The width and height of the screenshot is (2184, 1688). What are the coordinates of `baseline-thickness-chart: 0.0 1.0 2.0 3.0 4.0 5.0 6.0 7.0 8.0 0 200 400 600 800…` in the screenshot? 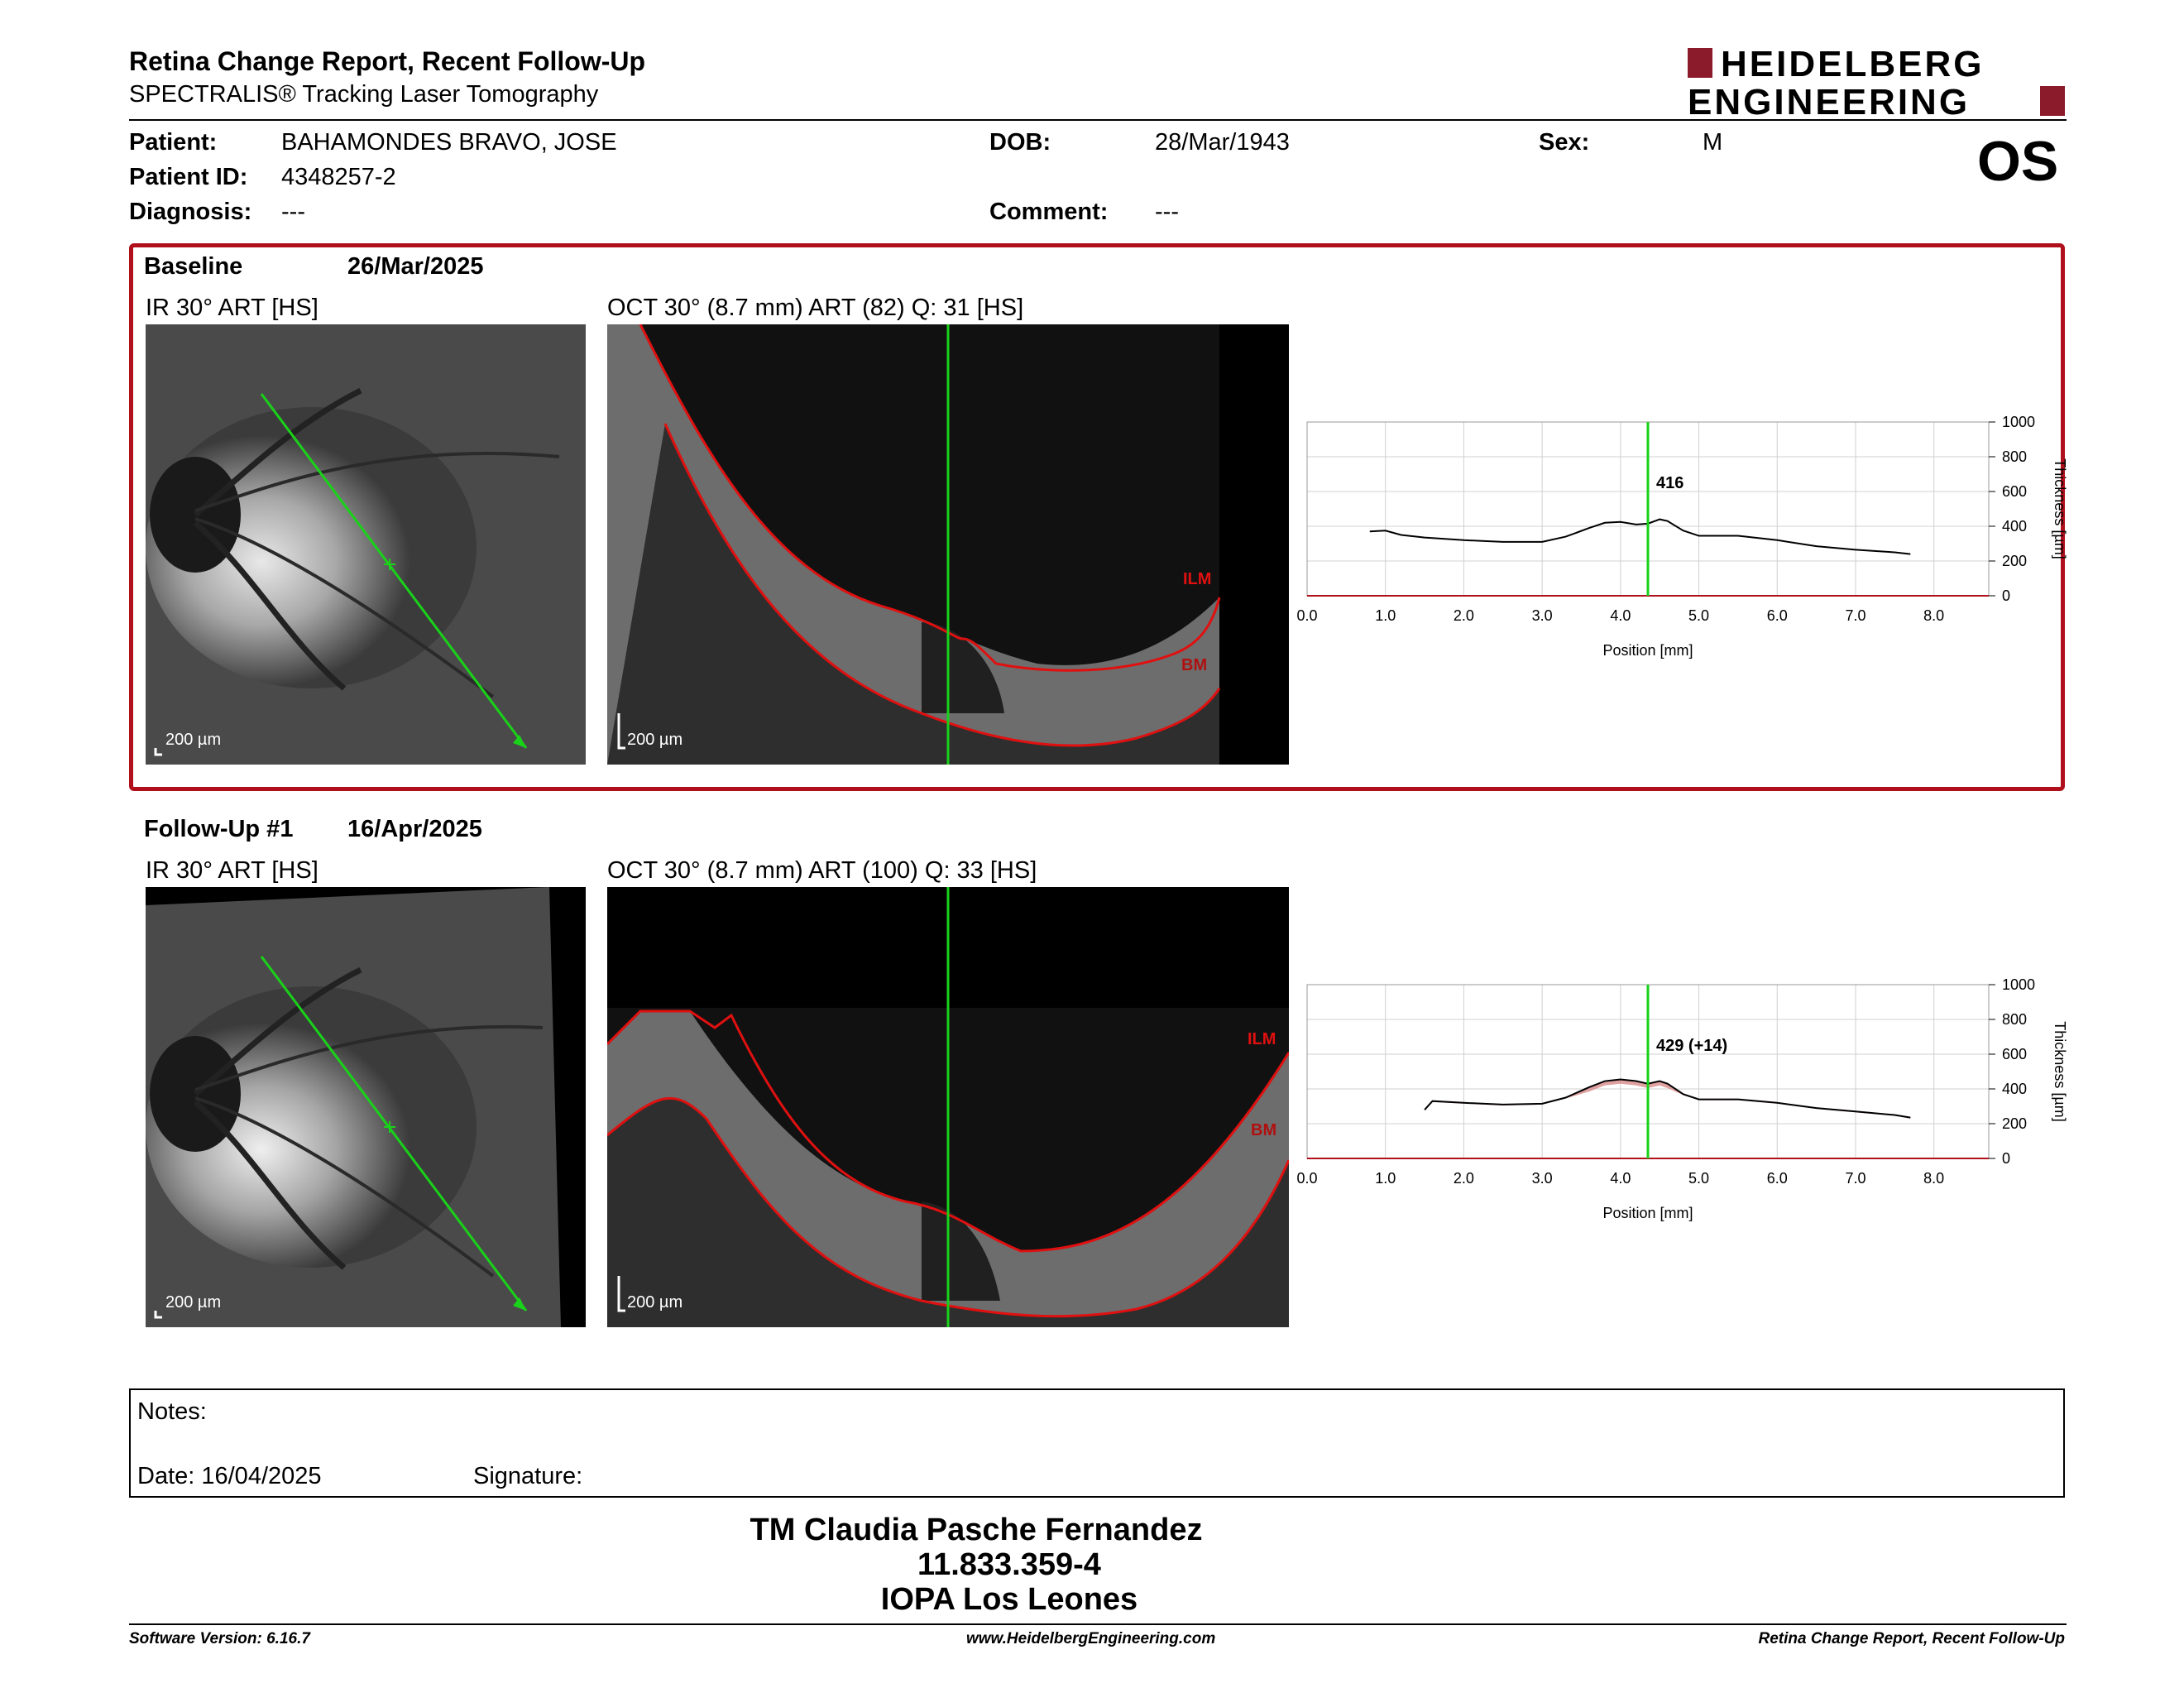 It's located at (1682, 536).